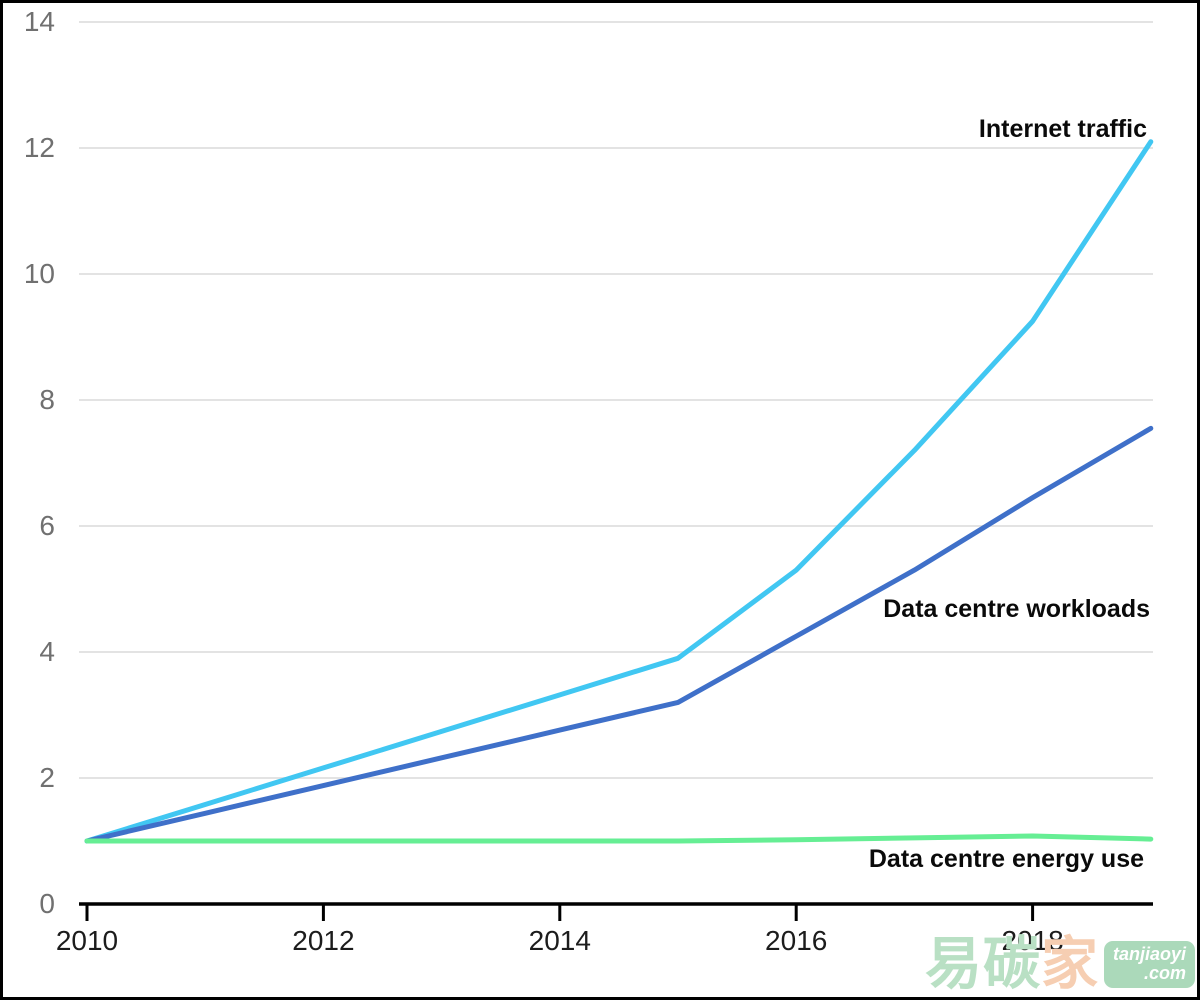  Describe the element at coordinates (47, 525) in the screenshot. I see `y-tick-label-6: 6` at that location.